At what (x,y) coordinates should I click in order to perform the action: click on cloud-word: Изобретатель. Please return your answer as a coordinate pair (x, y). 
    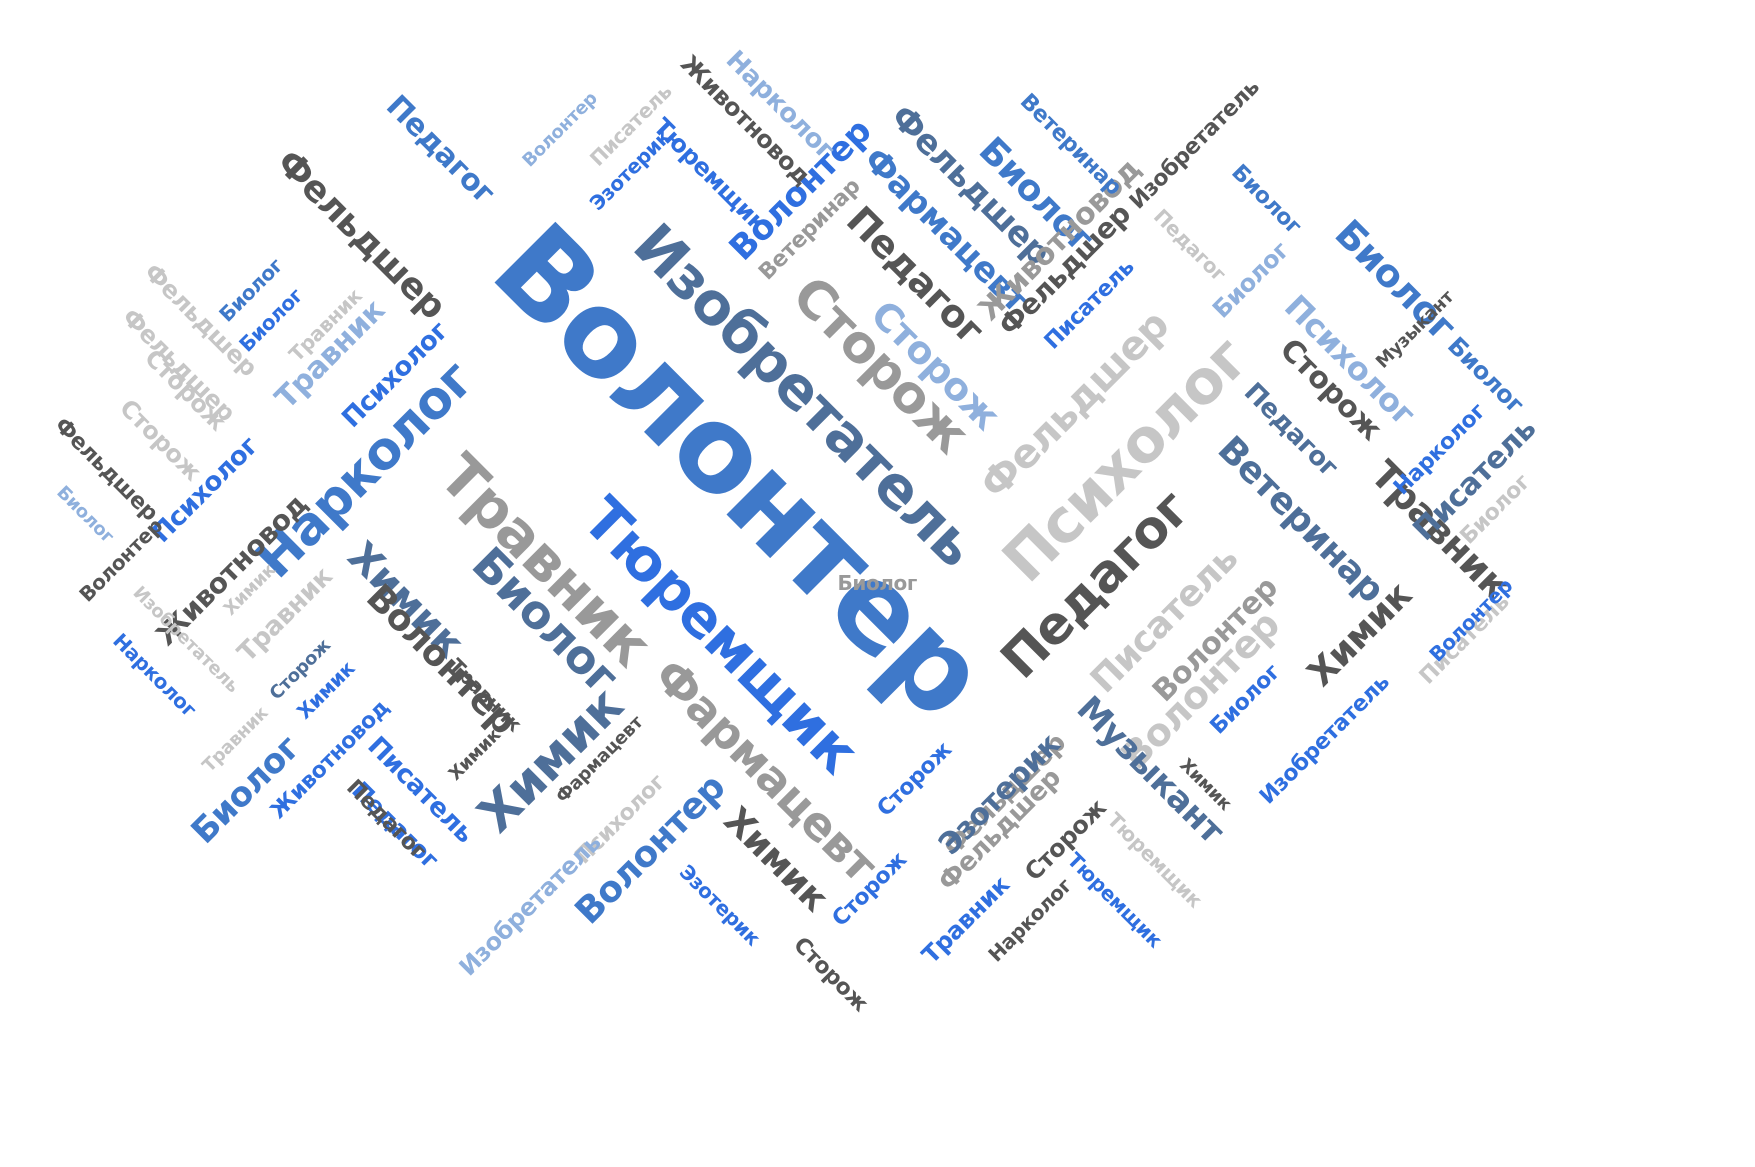
    Looking at the image, I should click on (1325, 739).